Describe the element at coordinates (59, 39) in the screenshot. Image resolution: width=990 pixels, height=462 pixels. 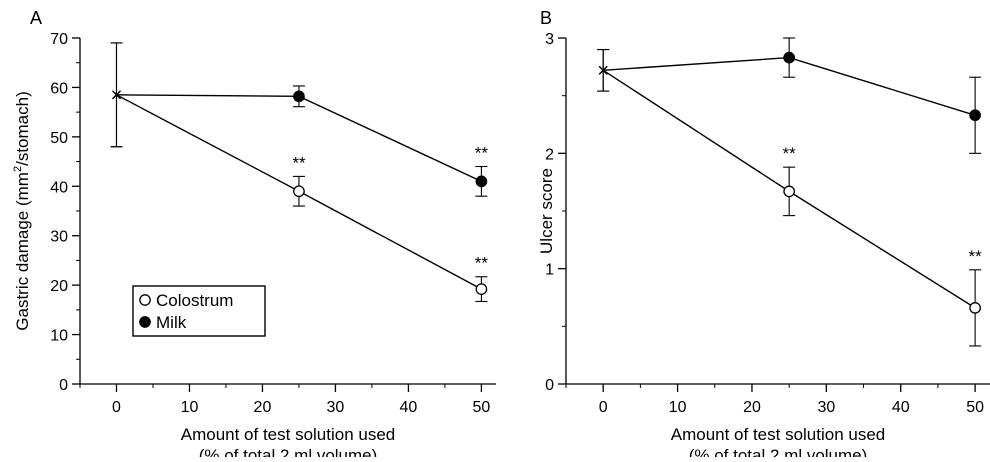
I see `y-tick-label: 70` at that location.